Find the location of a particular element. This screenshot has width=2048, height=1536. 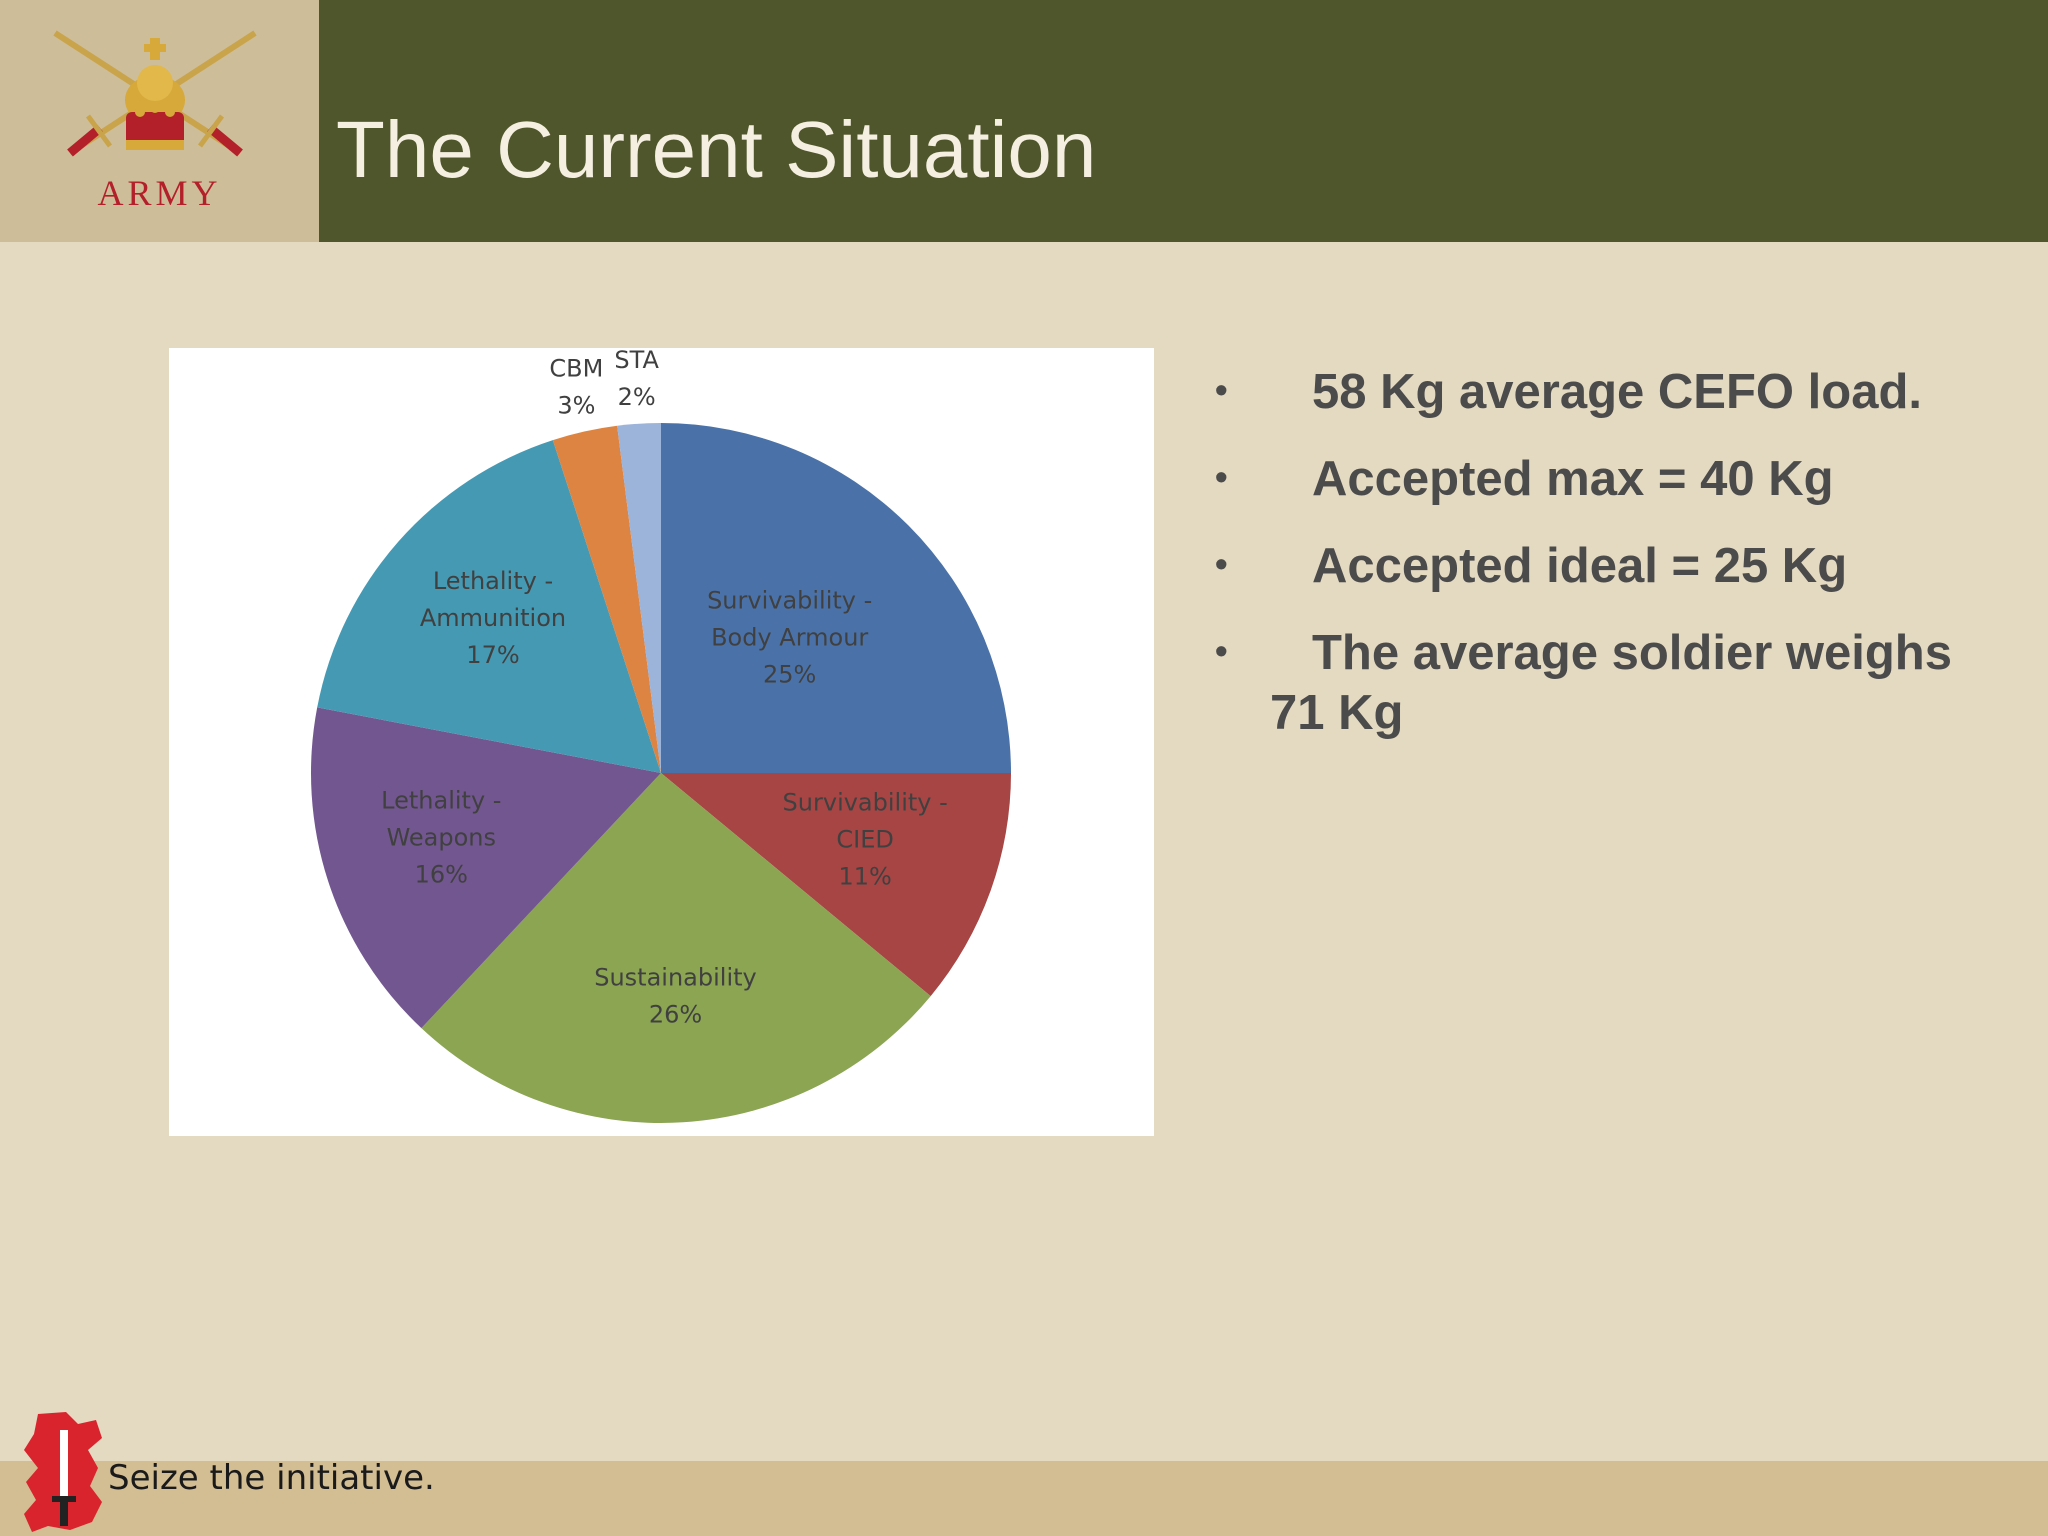

slice-name: Body Armour is located at coordinates (789, 637).